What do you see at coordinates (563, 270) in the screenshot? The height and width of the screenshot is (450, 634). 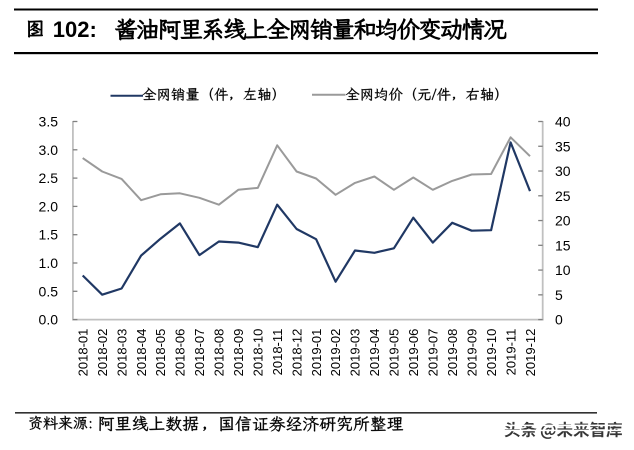 I see `svg-text: 10` at bounding box center [563, 270].